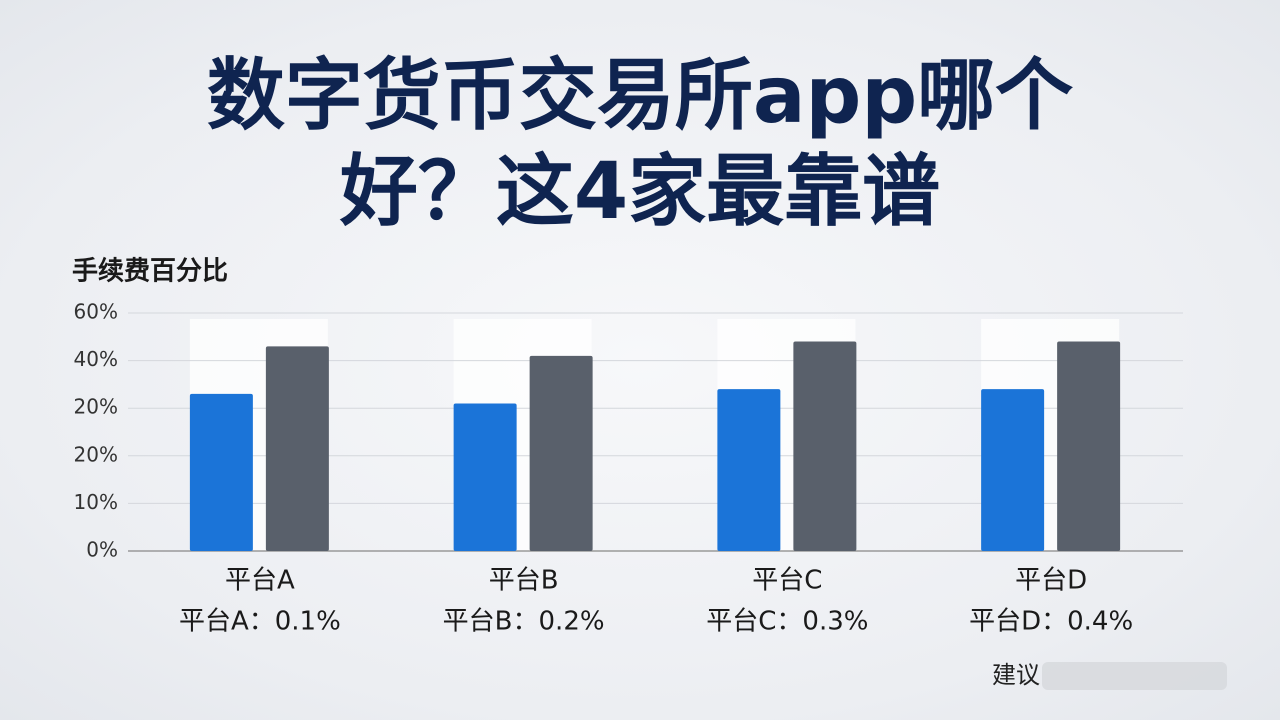 This screenshot has height=720, width=1280. Describe the element at coordinates (1134, 676) in the screenshot. I see `blurred-text` at that location.